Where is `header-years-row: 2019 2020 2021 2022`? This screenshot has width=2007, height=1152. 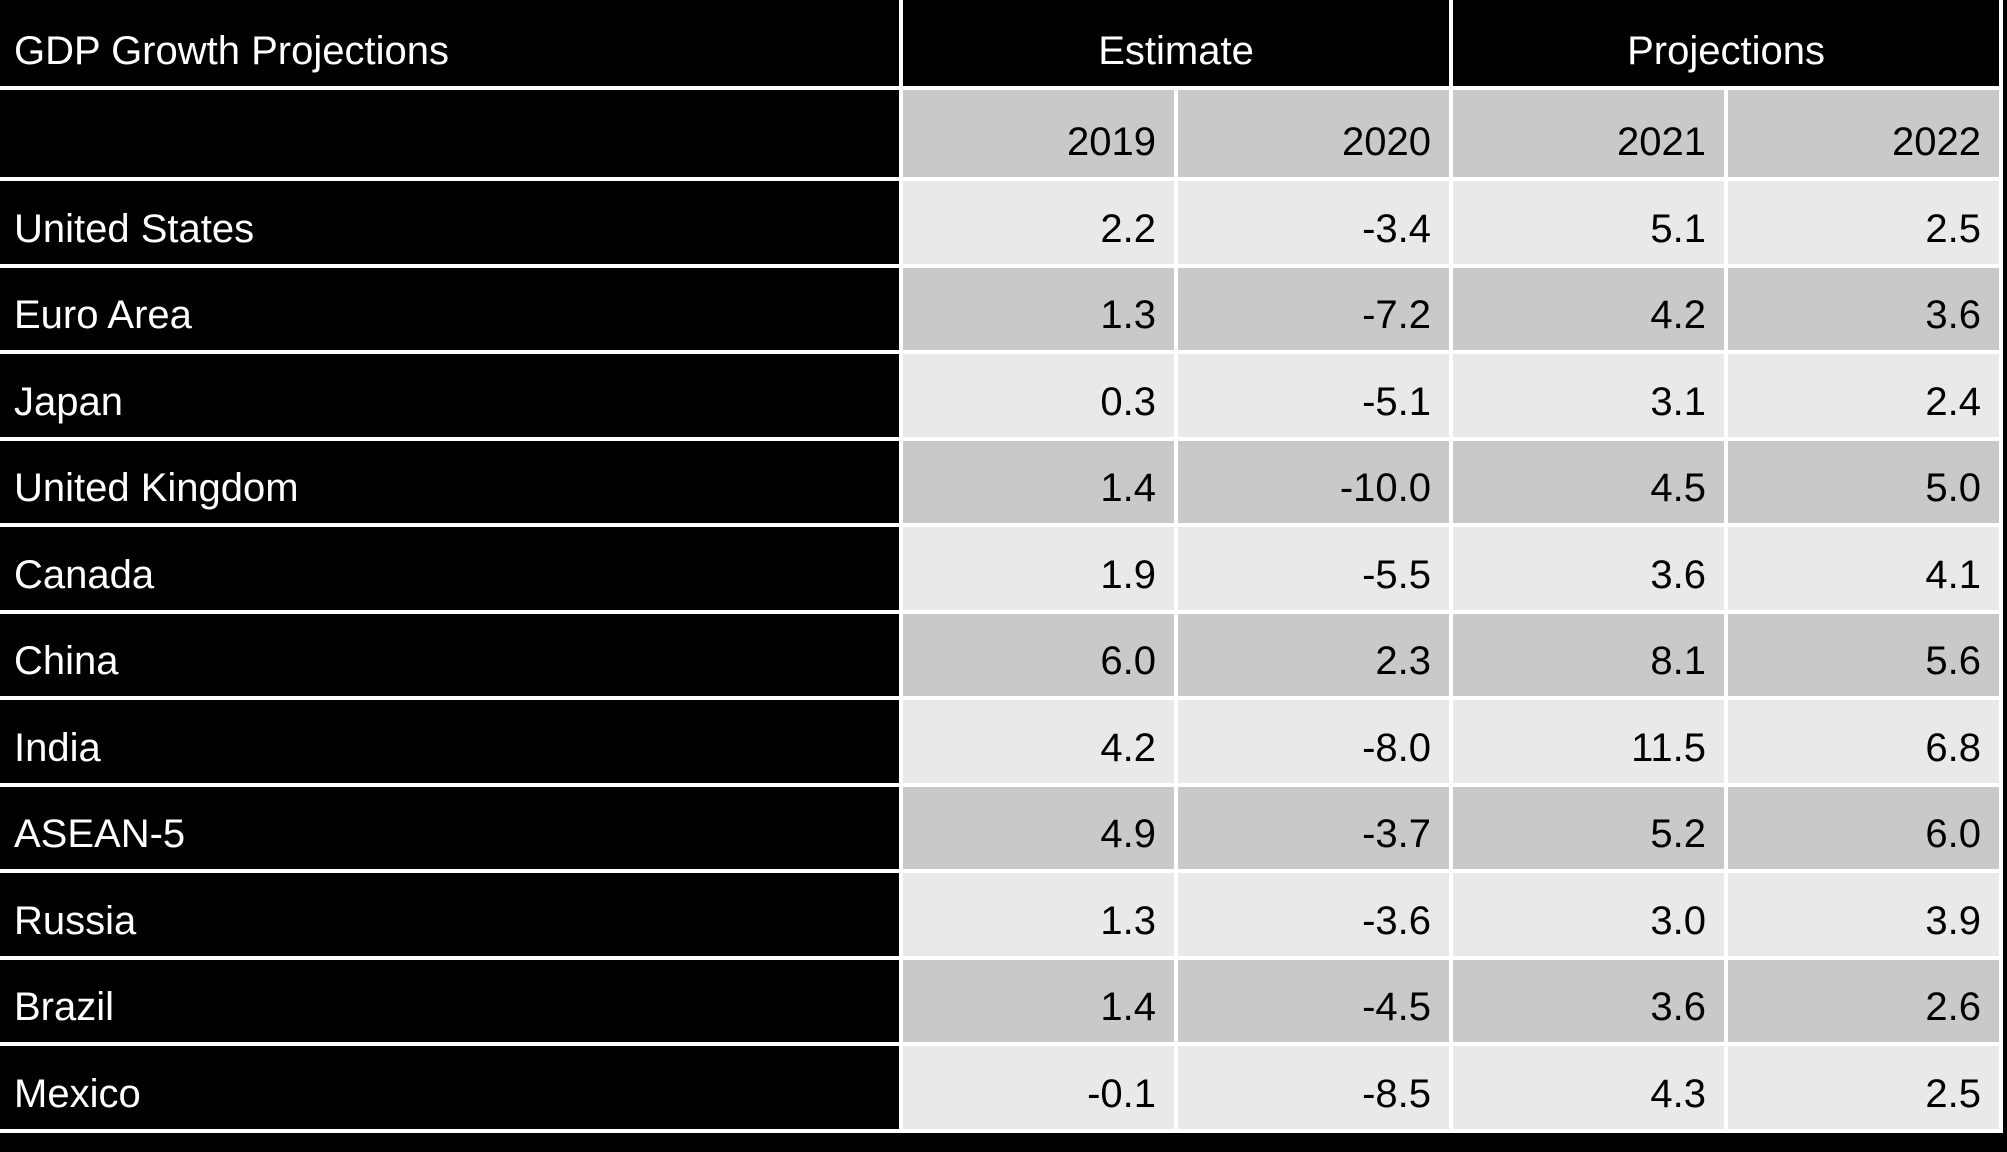 header-years-row: 2019 2020 2021 2022 is located at coordinates (1002, 134).